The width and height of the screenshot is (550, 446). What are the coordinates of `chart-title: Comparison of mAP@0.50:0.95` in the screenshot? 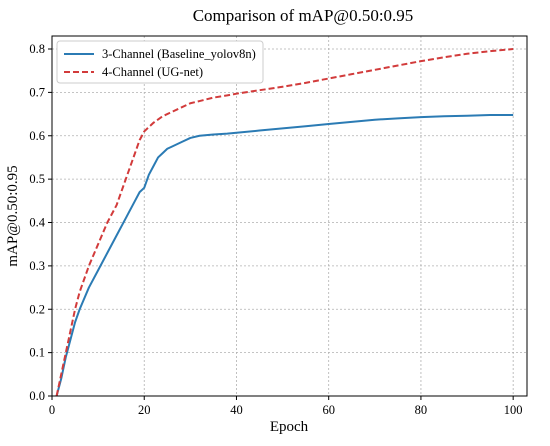 It's located at (303, 15).